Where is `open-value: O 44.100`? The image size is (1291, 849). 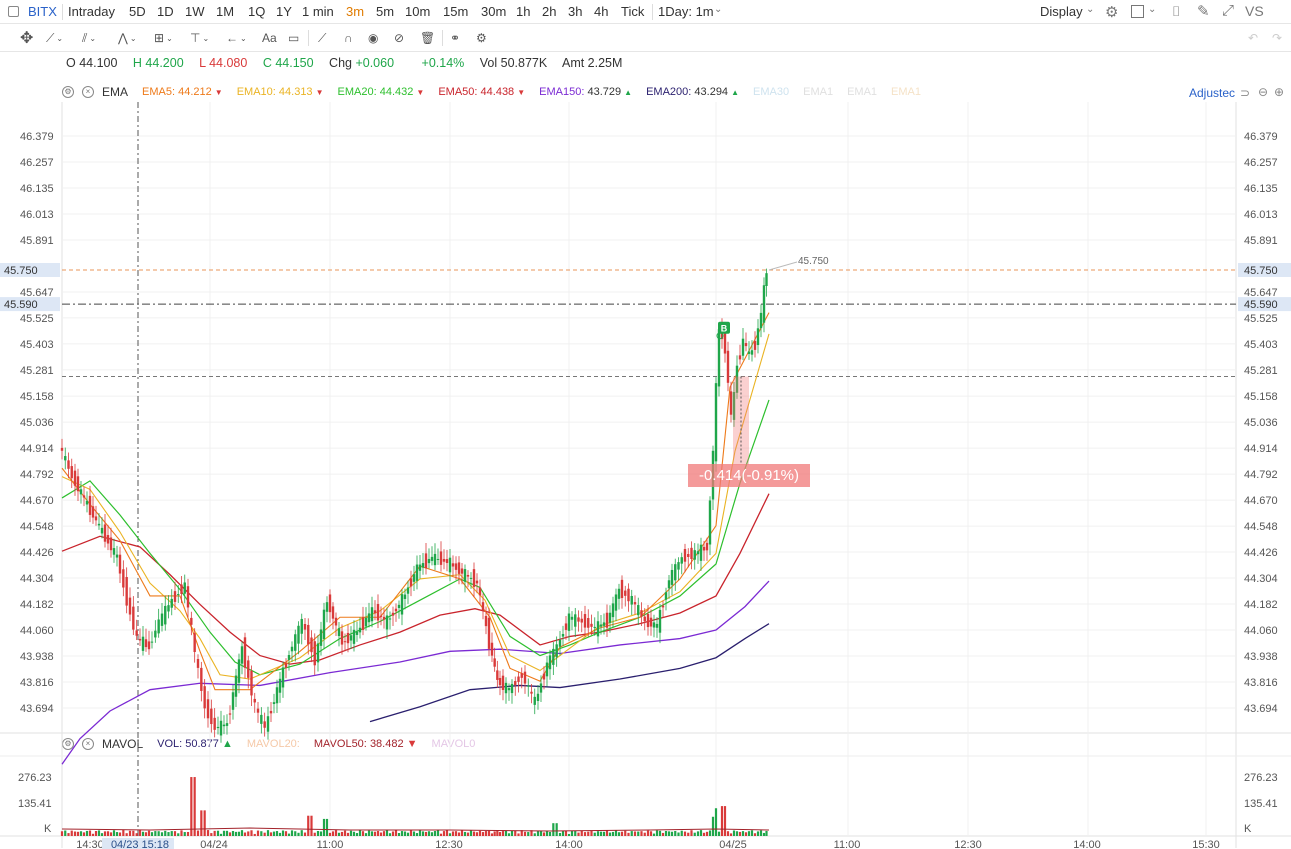
open-value: O 44.100 is located at coordinates (92, 63).